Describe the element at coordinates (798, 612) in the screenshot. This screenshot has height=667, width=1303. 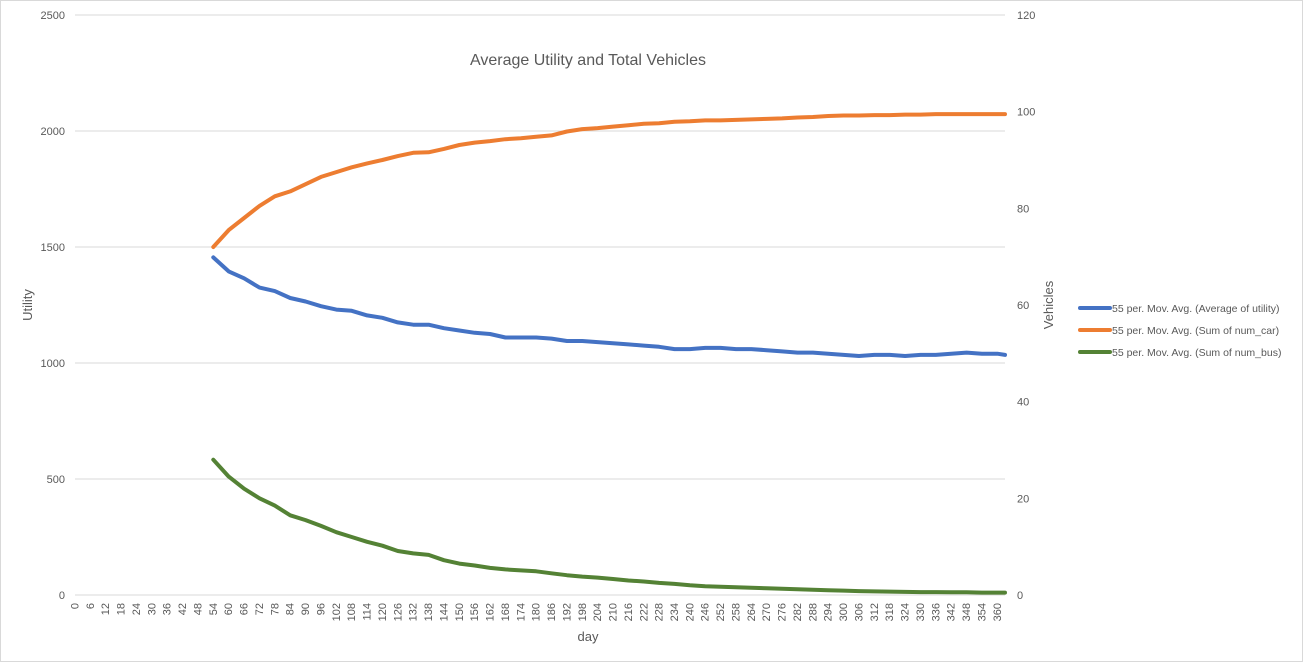
I see `x-tick-label: 282` at that location.